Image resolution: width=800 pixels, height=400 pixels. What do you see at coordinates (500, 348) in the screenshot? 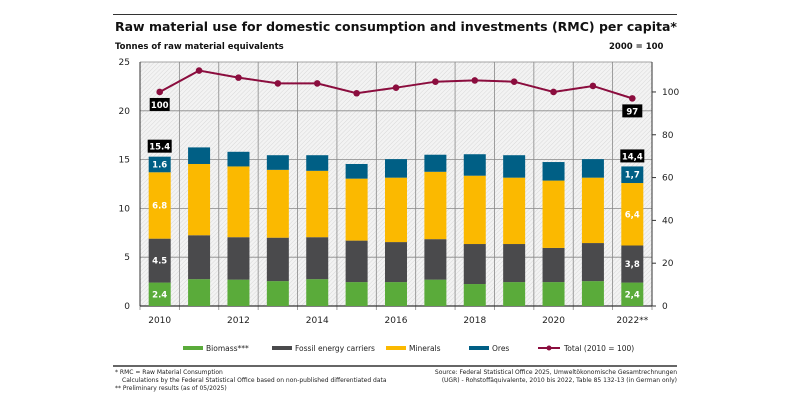
I see `legend-label: Ores` at bounding box center [500, 348].